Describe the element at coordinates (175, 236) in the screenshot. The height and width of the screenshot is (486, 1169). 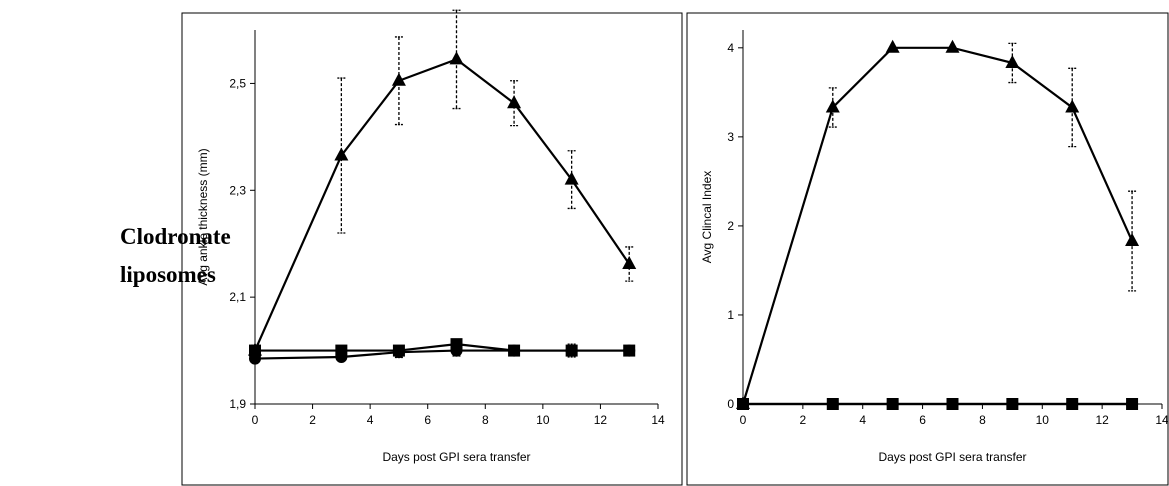
I see `row-label-line-1: Clodronate` at that location.